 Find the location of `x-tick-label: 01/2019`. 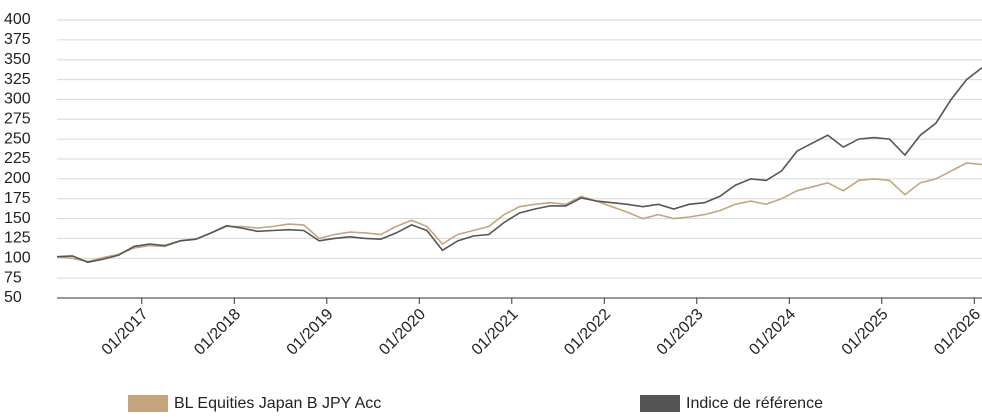

x-tick-label: 01/2019 is located at coordinates (310, 332).